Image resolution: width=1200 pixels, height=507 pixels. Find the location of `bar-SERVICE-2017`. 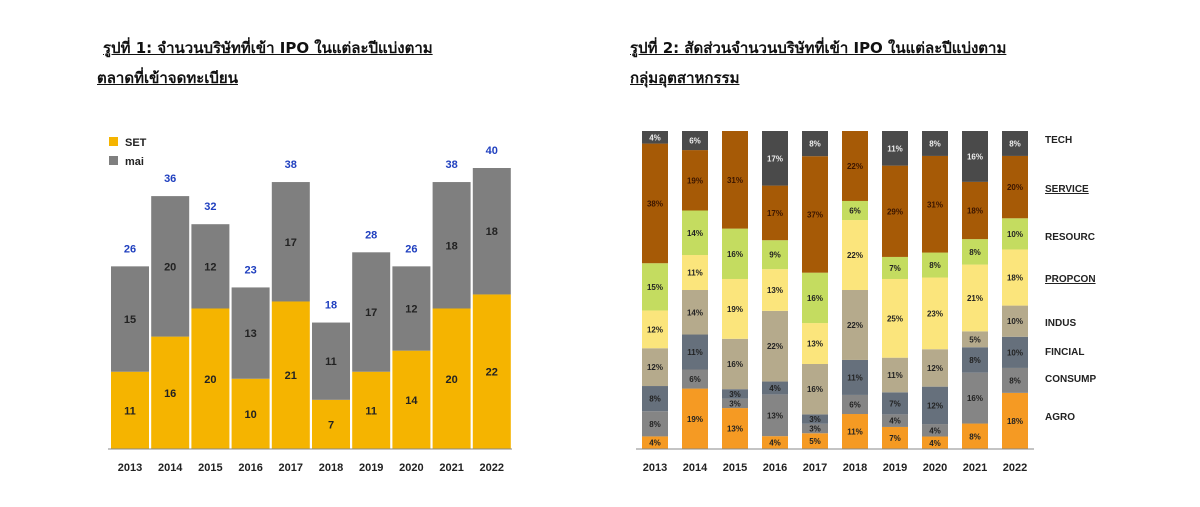

bar-SERVICE-2017 is located at coordinates (815, 214).